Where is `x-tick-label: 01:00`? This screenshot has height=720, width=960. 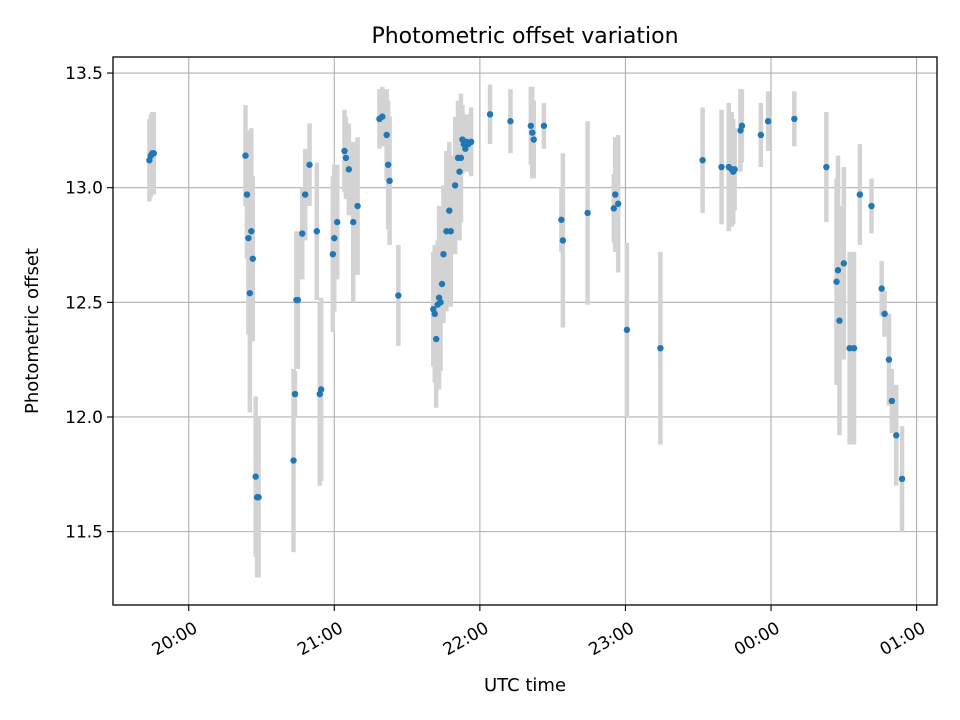
x-tick-label: 01:00 is located at coordinates (903, 639).